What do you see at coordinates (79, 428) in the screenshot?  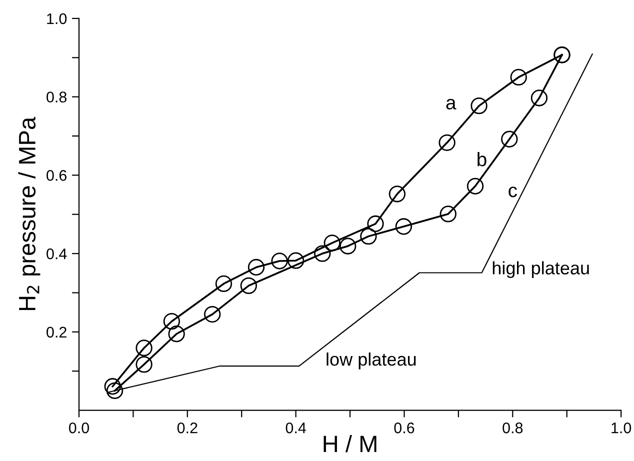 I see `x-tick-label: 0.0` at bounding box center [79, 428].